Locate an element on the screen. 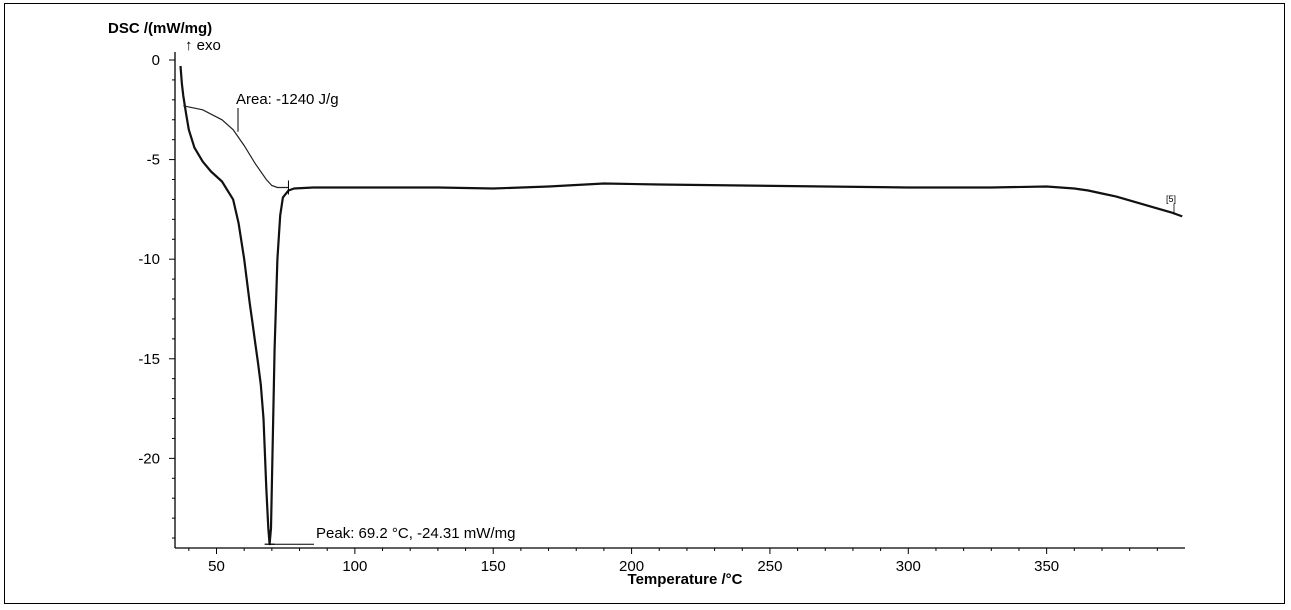 The width and height of the screenshot is (1291, 610). x-tick-label: 150 is located at coordinates (493, 566).